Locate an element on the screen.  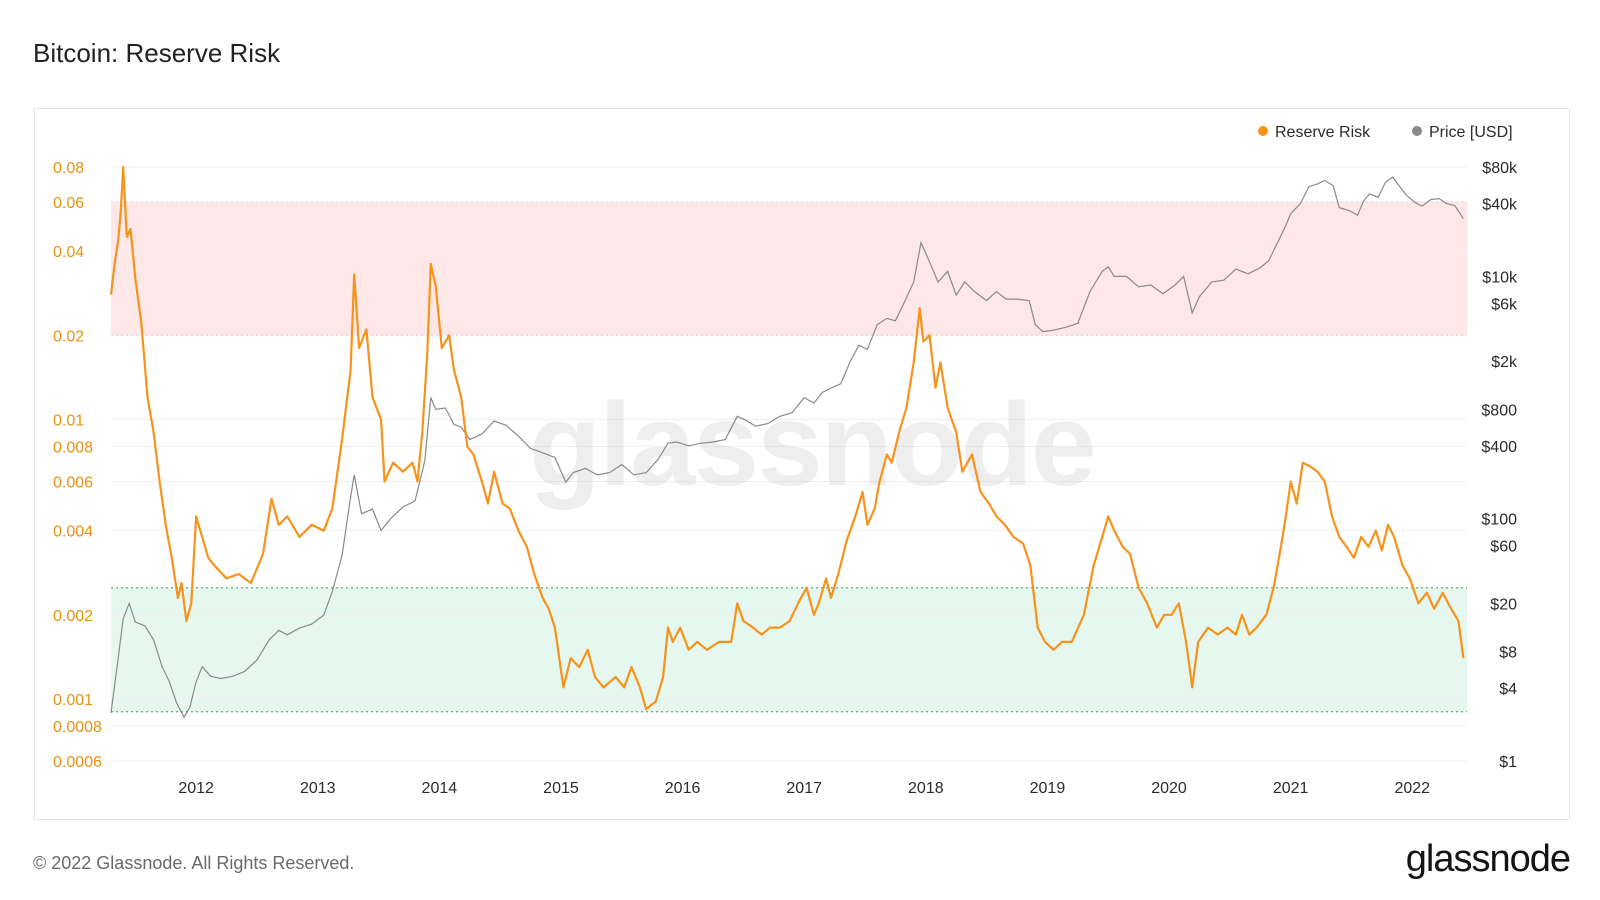
left-tick-label: 0.08 is located at coordinates (68, 168).